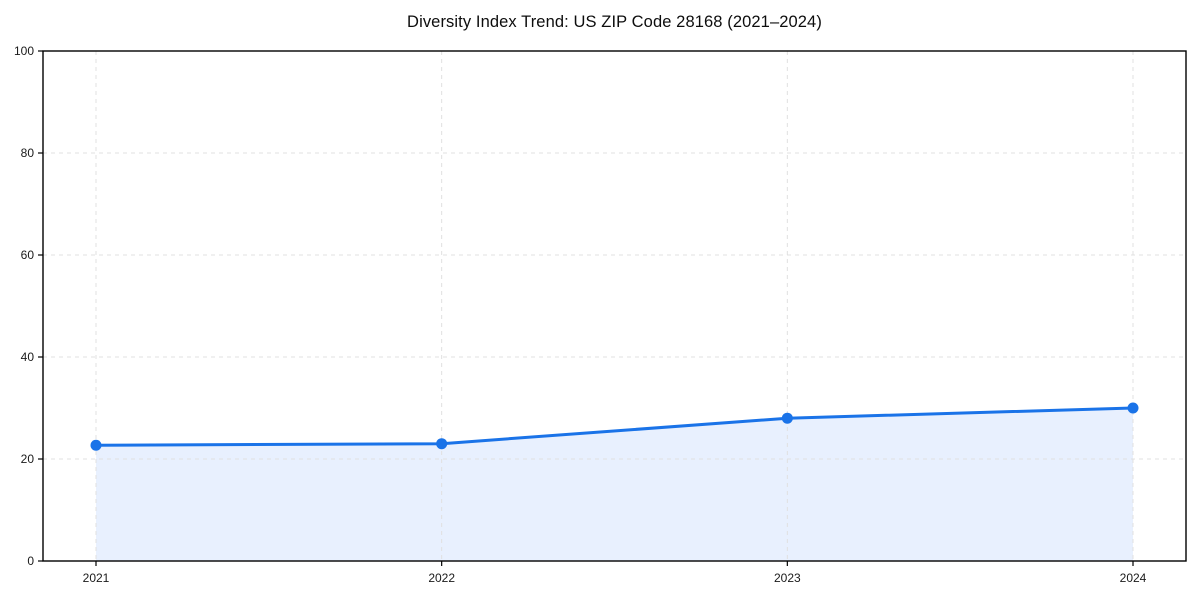 The image size is (1200, 600). I want to click on x-axis-tick-label: 2021, so click(96, 578).